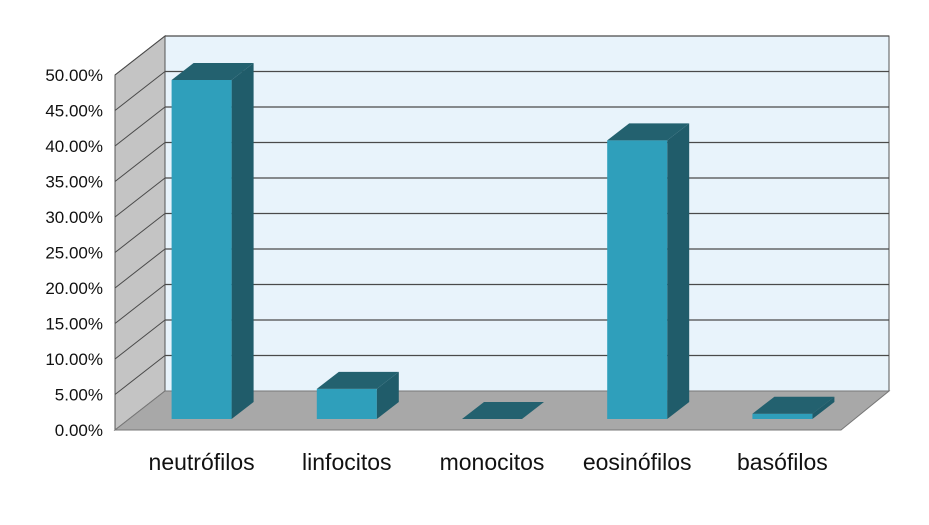 This screenshot has height=525, width=929. I want to click on x-category-label: linfocitos, so click(346, 462).